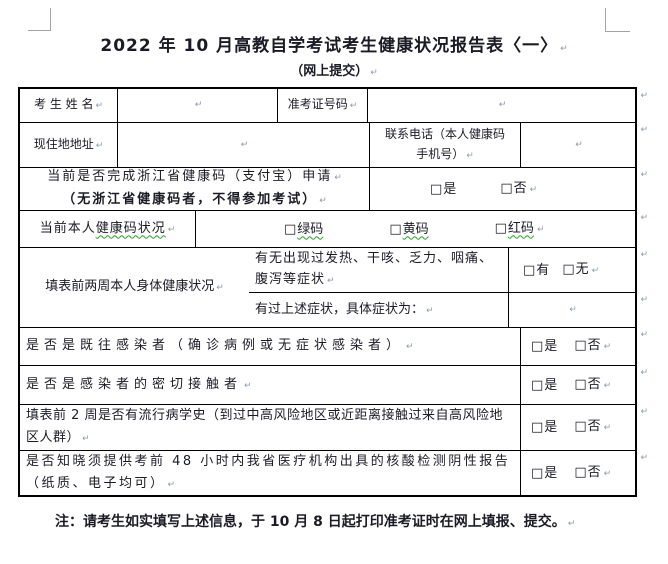  Describe the element at coordinates (592, 473) in the screenshot. I see `checkbox-nucleic-acid-no: □ 否 ↵` at that location.